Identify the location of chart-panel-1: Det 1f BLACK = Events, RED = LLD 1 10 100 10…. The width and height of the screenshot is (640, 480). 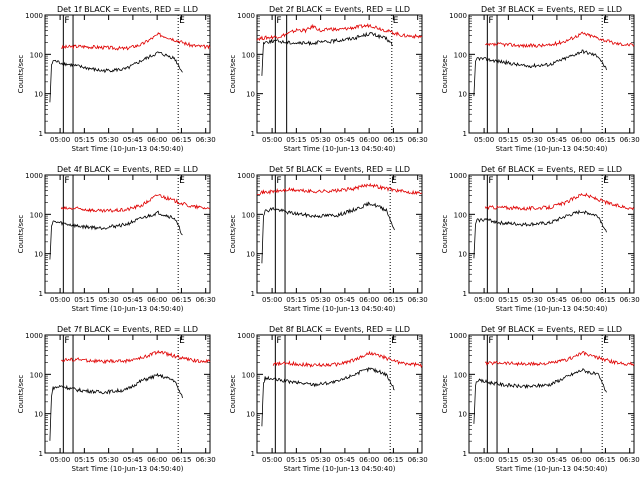
(116, 79).